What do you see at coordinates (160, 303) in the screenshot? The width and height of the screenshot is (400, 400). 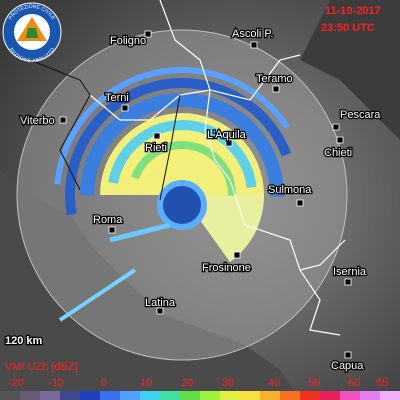 I see `city: Latina` at bounding box center [160, 303].